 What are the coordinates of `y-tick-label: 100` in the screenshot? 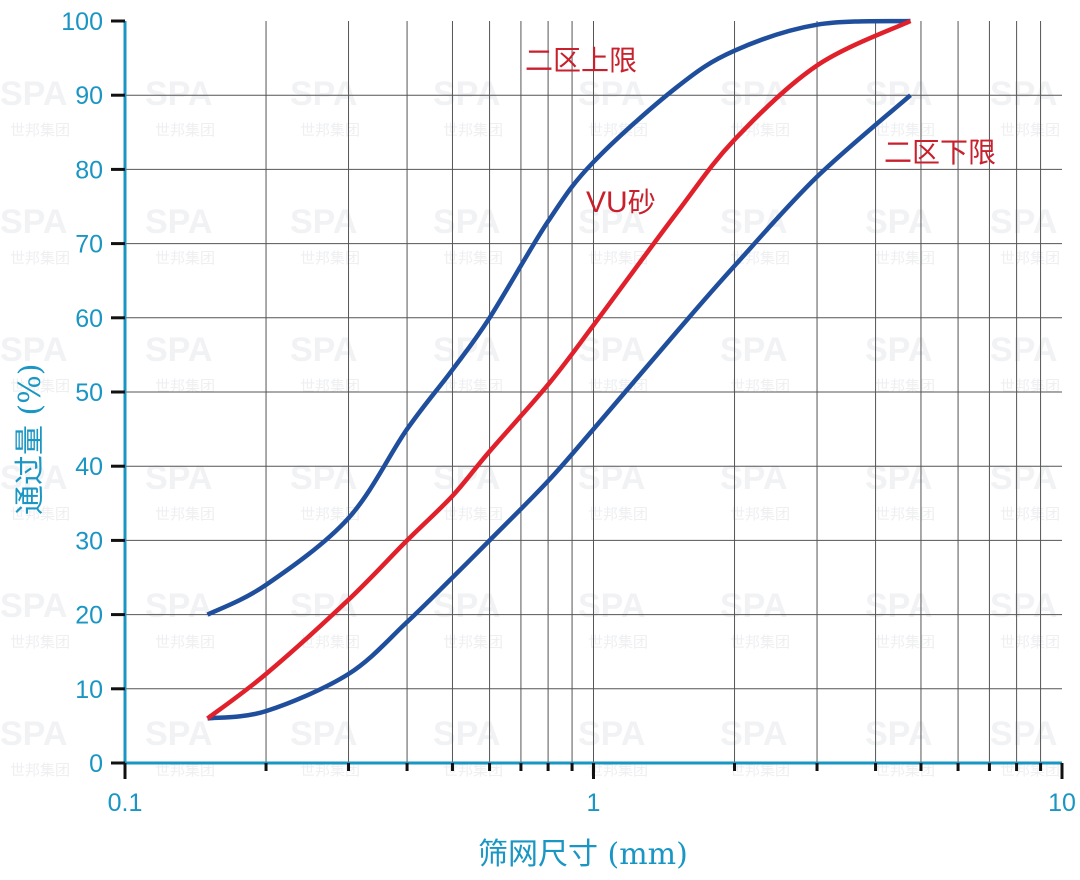 It's located at (82, 22).